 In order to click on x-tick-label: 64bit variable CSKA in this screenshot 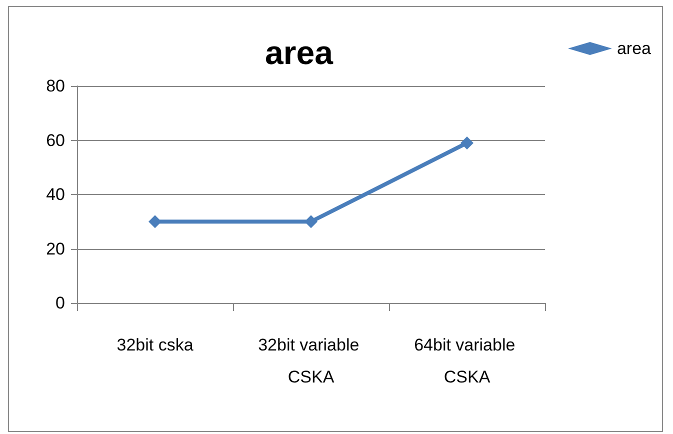, I will do `click(467, 361)`.